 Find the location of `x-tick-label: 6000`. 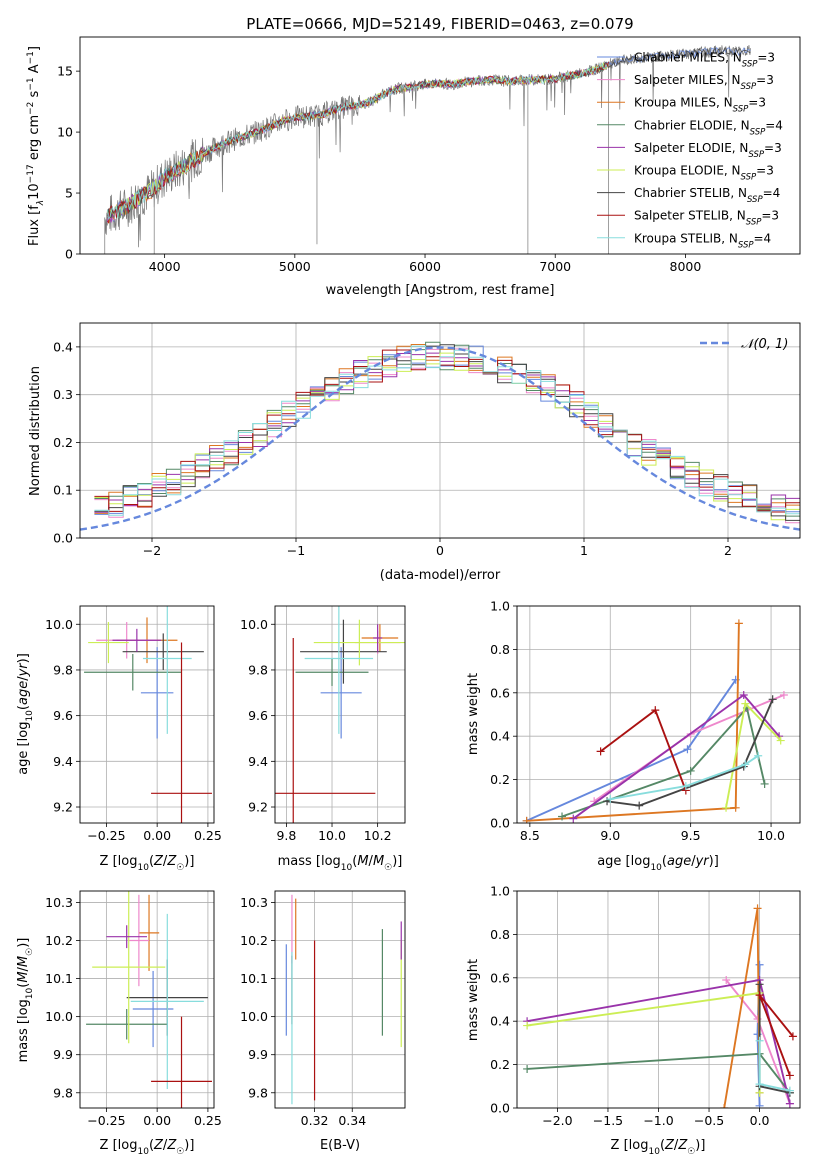

x-tick-label: 6000 is located at coordinates (425, 266).